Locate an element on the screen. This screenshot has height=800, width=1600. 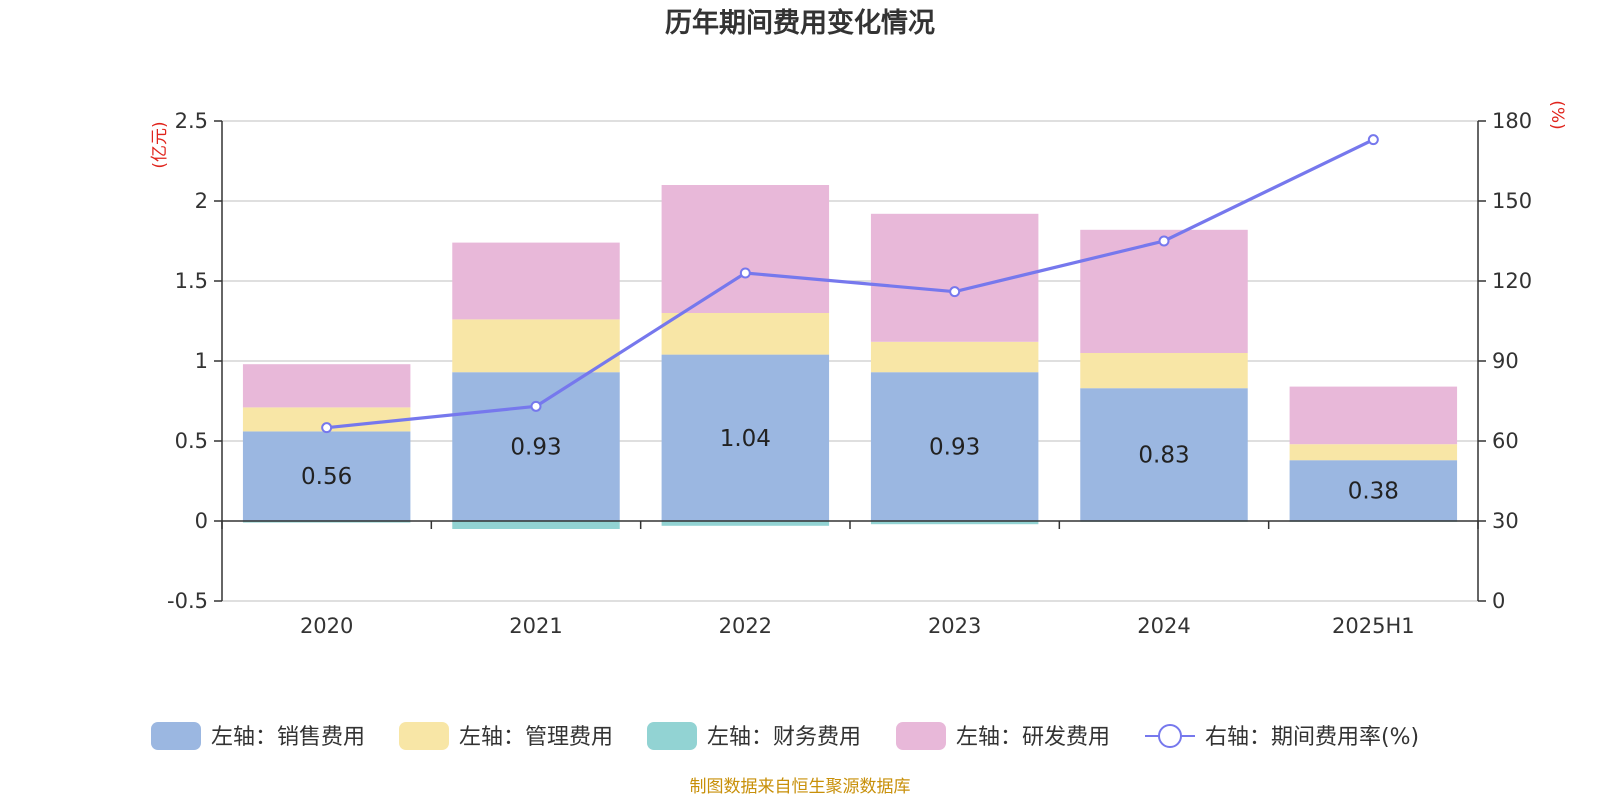
category-tick-label: 2024 is located at coordinates (1163, 626).